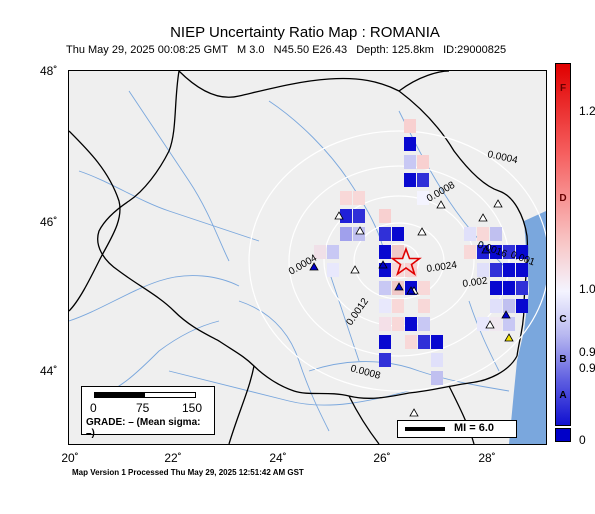 The width and height of the screenshot is (595, 514). What do you see at coordinates (49, 222) in the screenshot?
I see `y-tick-46: 46˚` at bounding box center [49, 222].